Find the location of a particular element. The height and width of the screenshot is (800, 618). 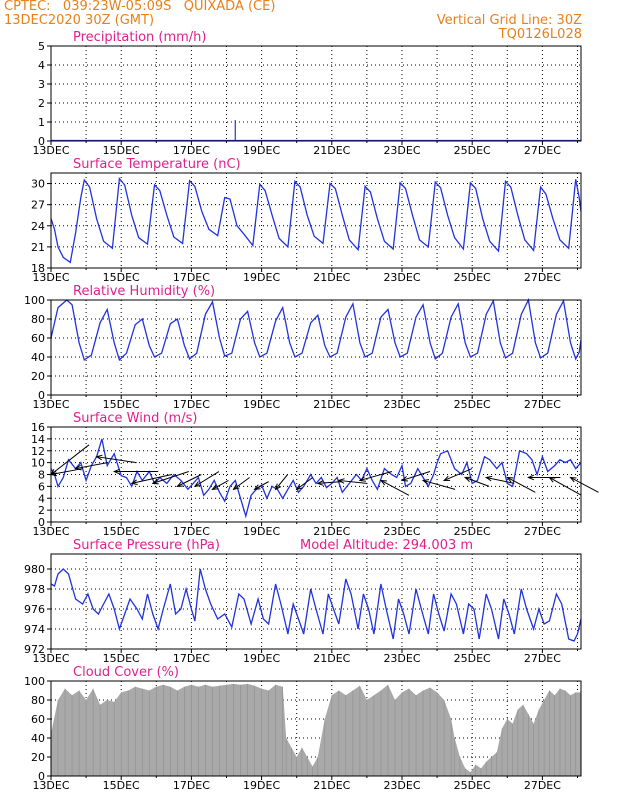

panel-title: Precipitation (mm/h) is located at coordinates (139, 37).